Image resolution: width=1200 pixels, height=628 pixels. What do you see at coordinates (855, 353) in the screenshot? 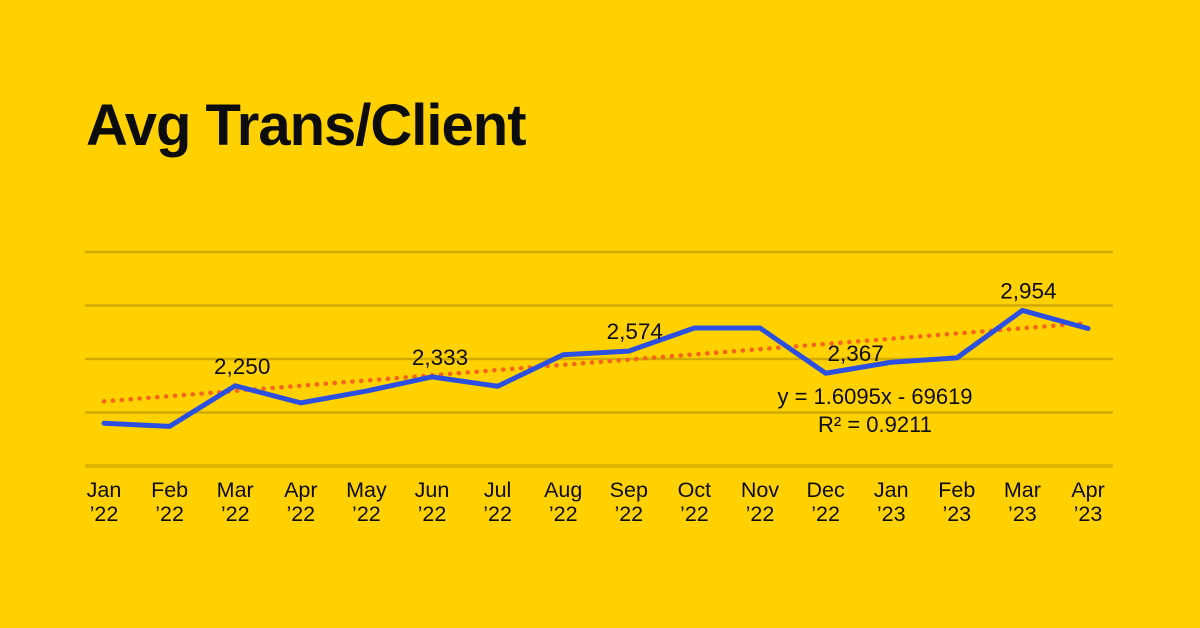
I see `data-point-label: 2,367` at bounding box center [855, 353].